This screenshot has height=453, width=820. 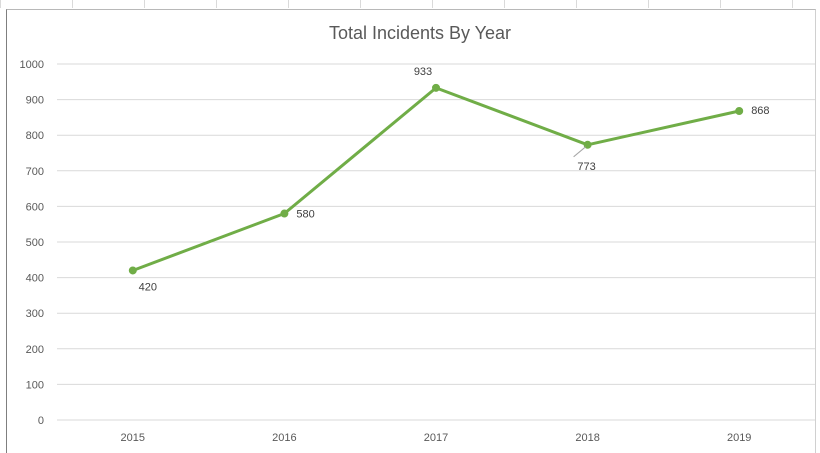 What do you see at coordinates (739, 438) in the screenshot?
I see `x-tick-label-2019: 2019` at bounding box center [739, 438].